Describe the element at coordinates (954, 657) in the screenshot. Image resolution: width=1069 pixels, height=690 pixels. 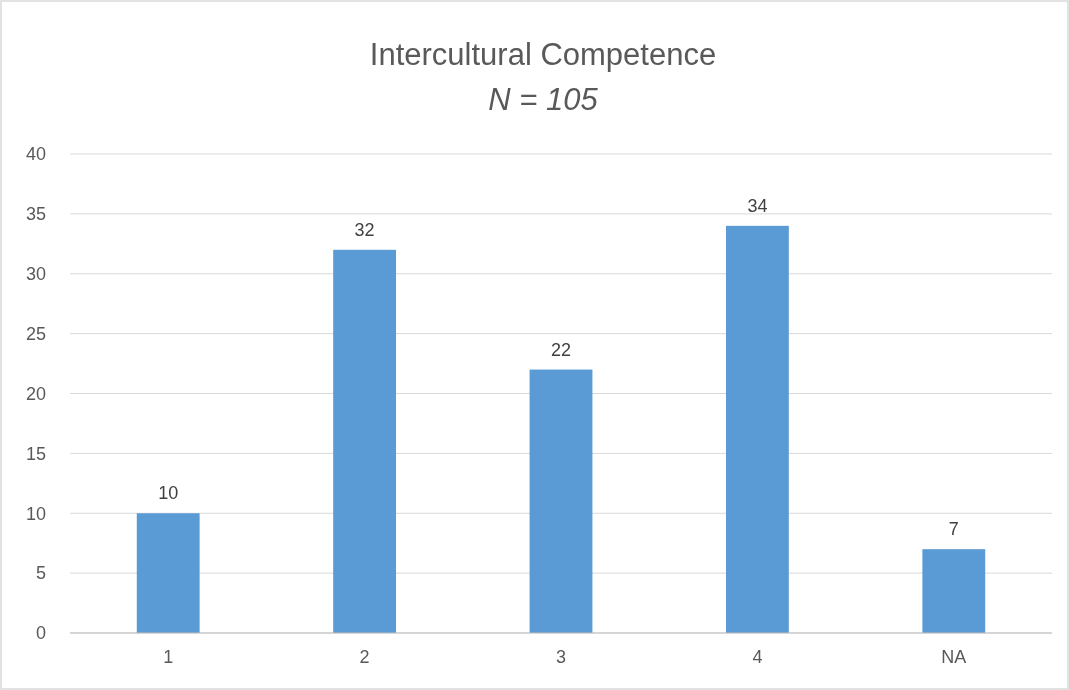
I see `x-tick-label: NA` at that location.